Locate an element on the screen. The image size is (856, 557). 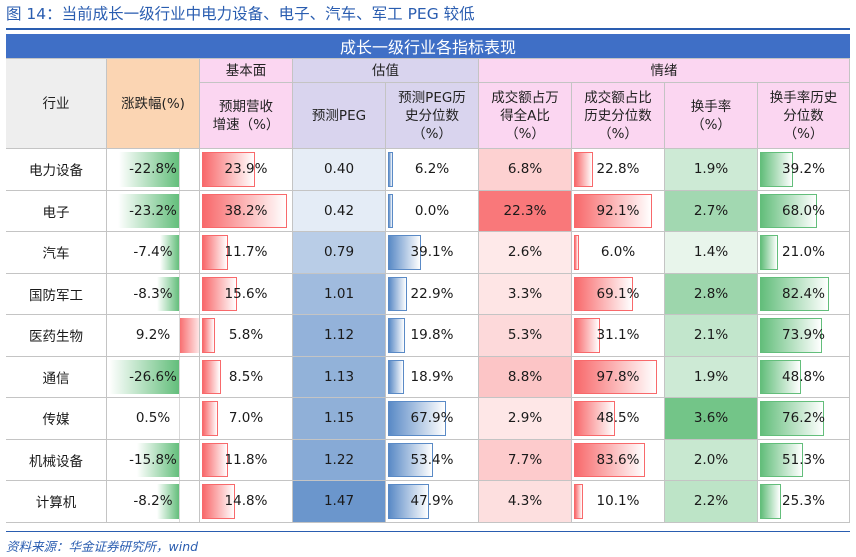
column-header-turnover-share-pct-text-line: 历史分位数 is located at coordinates (618, 115).